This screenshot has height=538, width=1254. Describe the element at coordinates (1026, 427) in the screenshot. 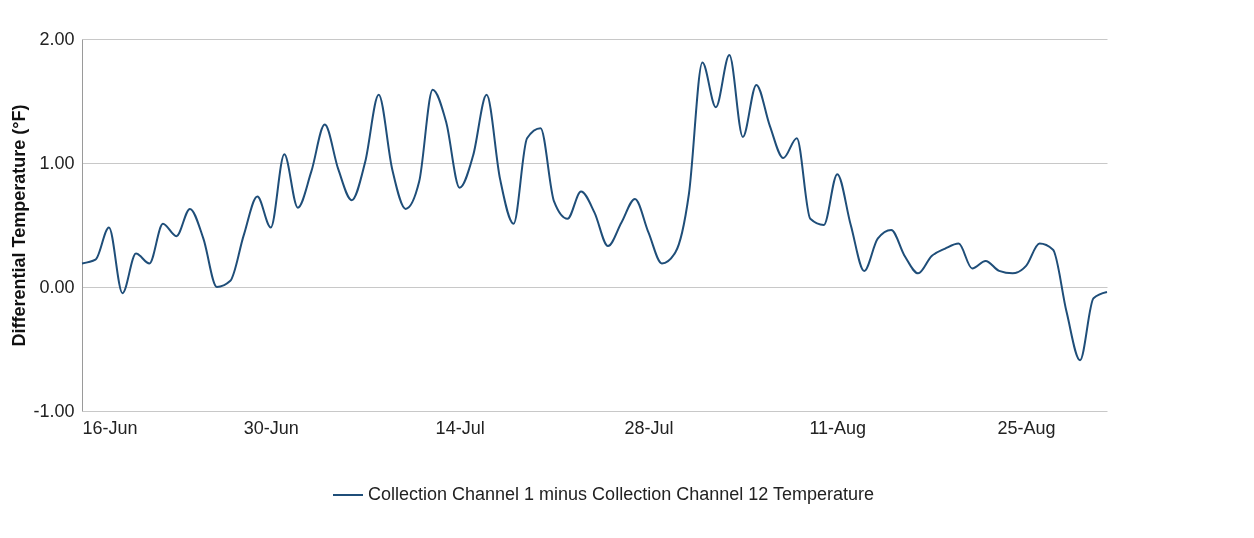

I see `x-tick-label: 25-Aug` at that location.